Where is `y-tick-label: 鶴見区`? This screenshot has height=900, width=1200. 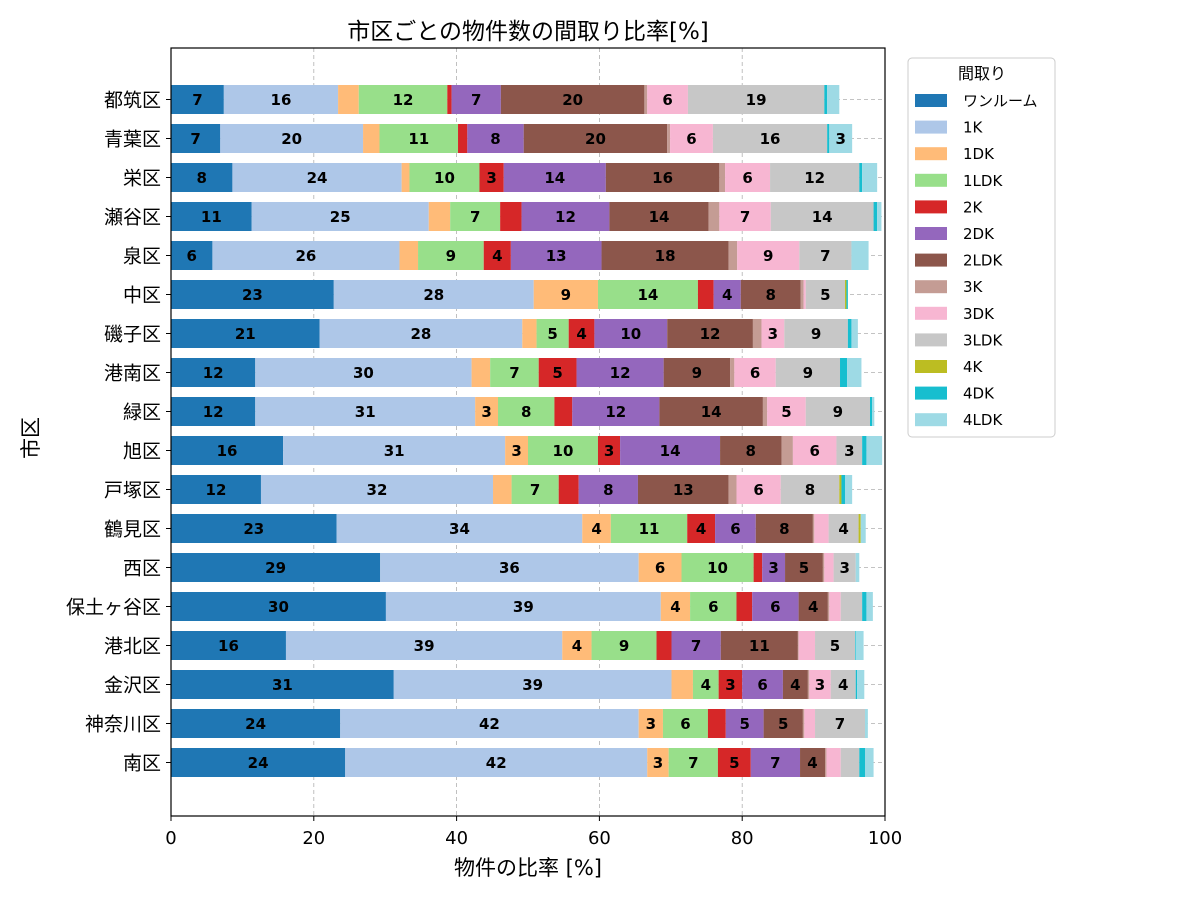
y-tick-label: 鶴見区 is located at coordinates (132, 530).